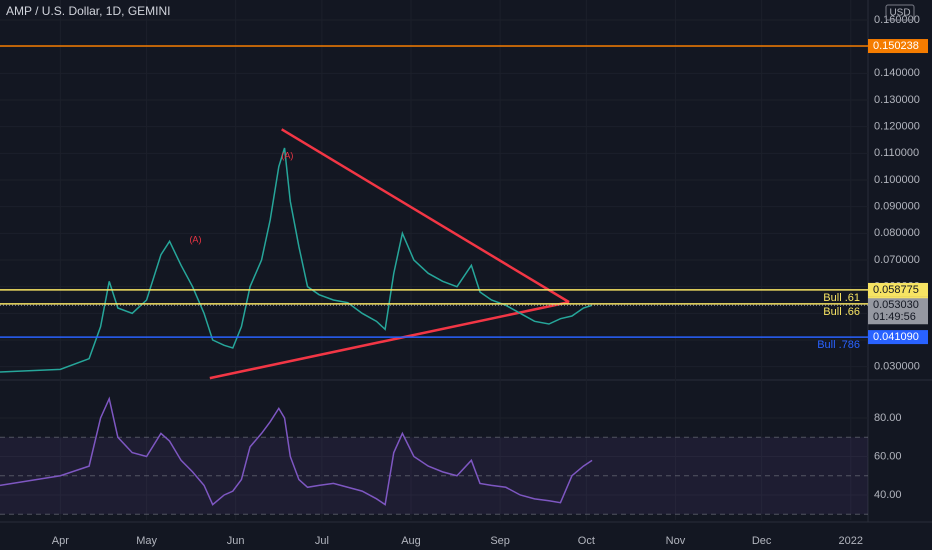 The image size is (932, 550). Describe the element at coordinates (838, 345) in the screenshot. I see `level-note: Bull .786` at that location.